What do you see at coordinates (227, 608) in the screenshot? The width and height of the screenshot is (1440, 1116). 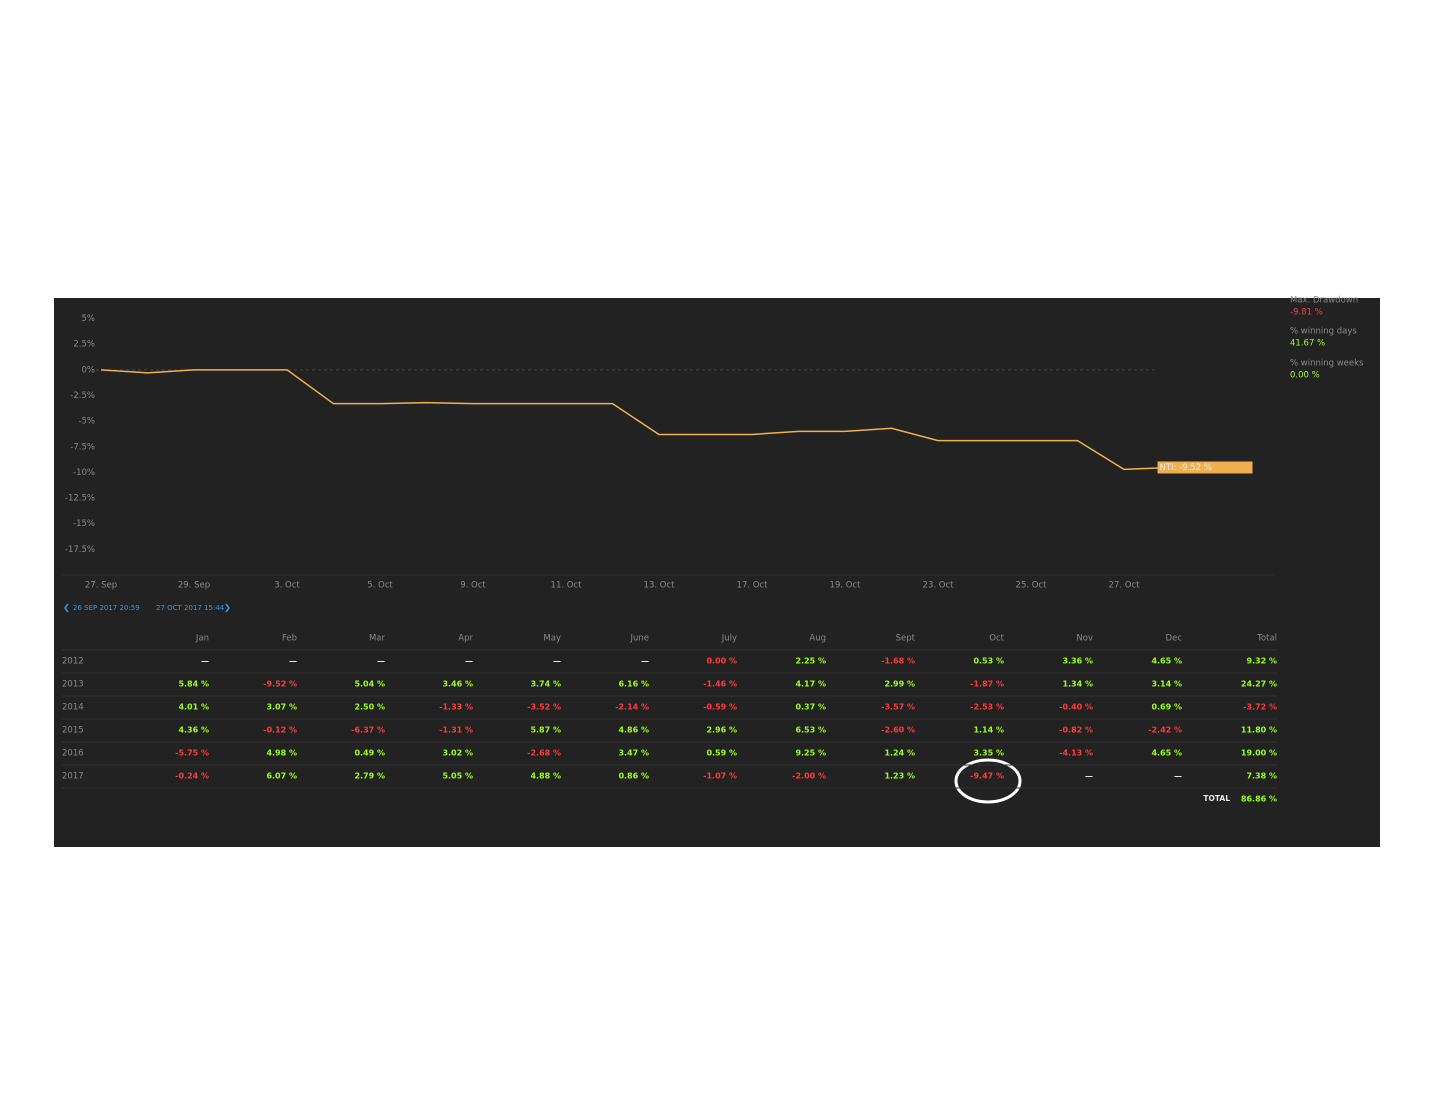 I see `next-arrow` at bounding box center [227, 608].